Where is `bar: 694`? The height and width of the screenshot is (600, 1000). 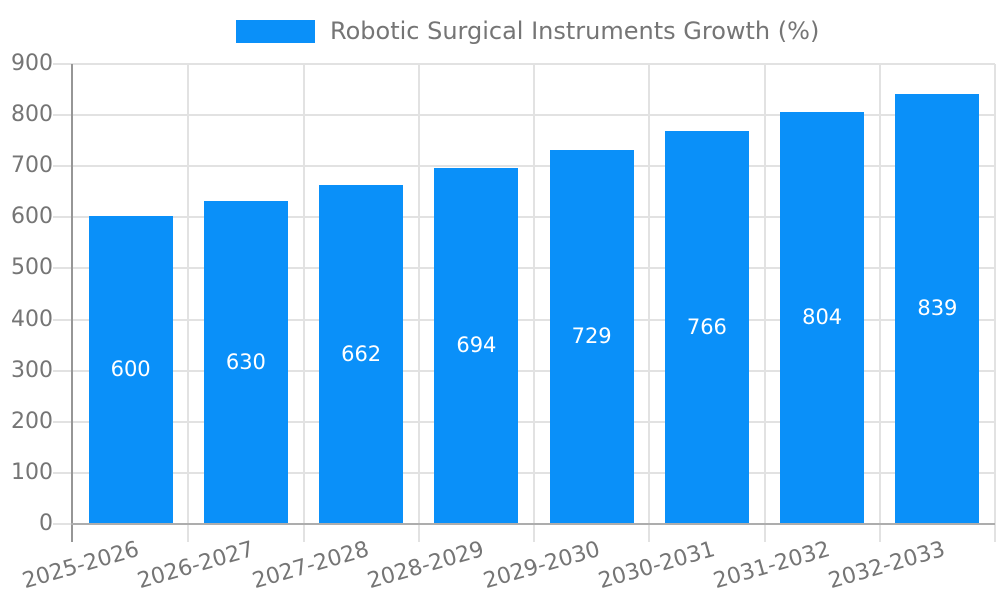 bar: 694 is located at coordinates (476, 345).